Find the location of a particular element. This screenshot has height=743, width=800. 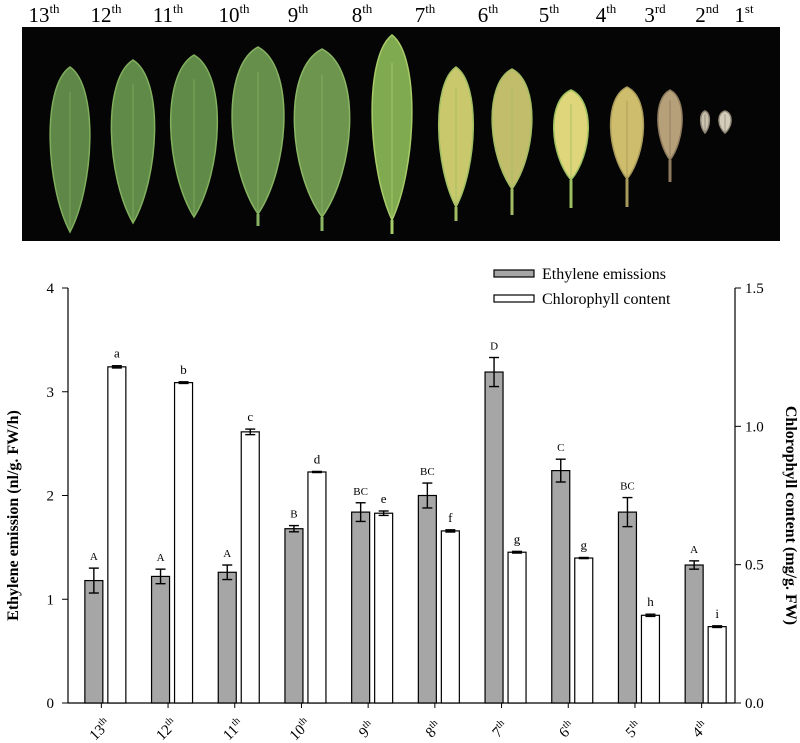

left-y-axis-title: Ethylene emission (nl/g. FW/h) is located at coordinates (13, 515).